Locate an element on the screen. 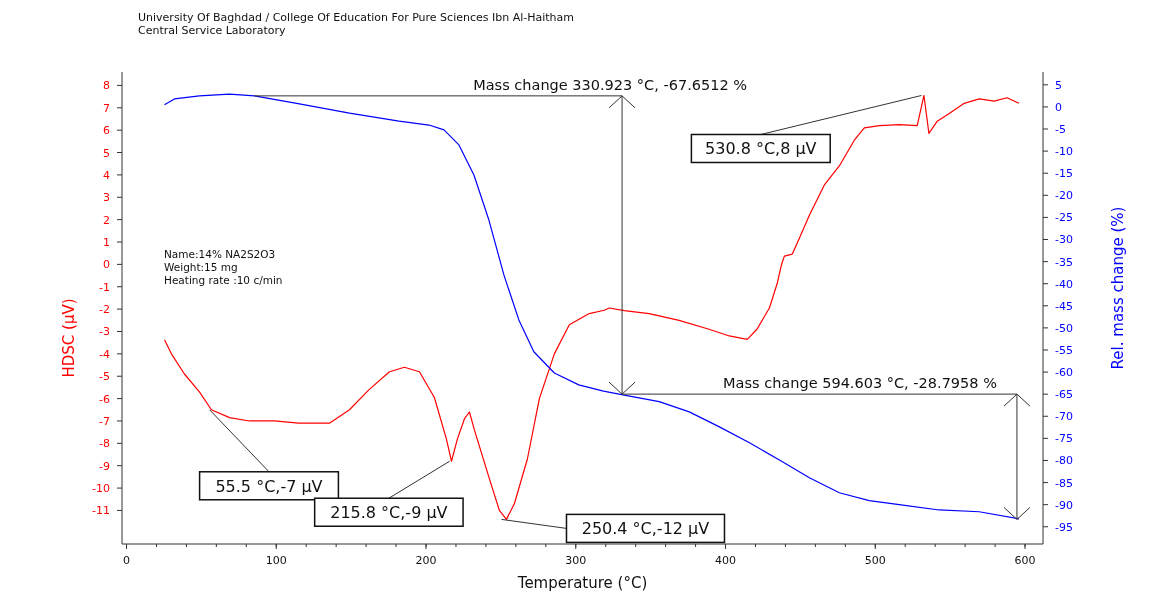 This screenshot has width=1164, height=596. annotation: 55.5 °C,-7 μV is located at coordinates (269, 486).